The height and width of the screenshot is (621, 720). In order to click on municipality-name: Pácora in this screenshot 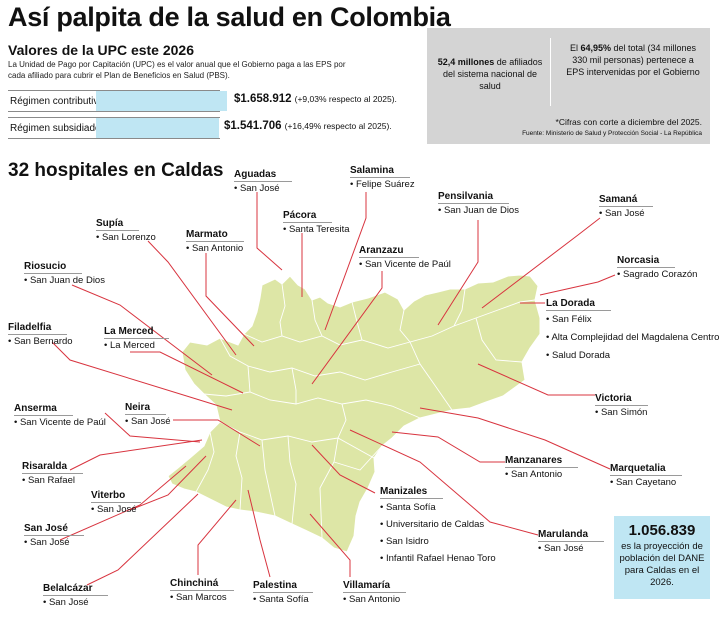, I will do `click(308, 216)`.